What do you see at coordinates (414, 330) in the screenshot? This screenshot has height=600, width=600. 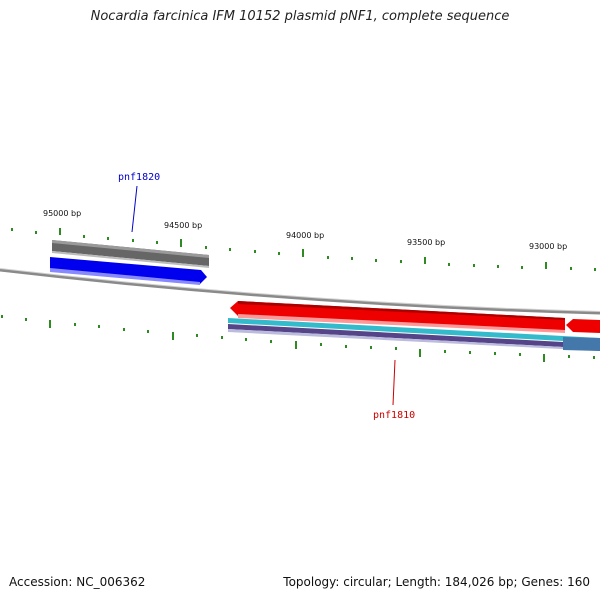 I see `cyan-feature` at bounding box center [414, 330].